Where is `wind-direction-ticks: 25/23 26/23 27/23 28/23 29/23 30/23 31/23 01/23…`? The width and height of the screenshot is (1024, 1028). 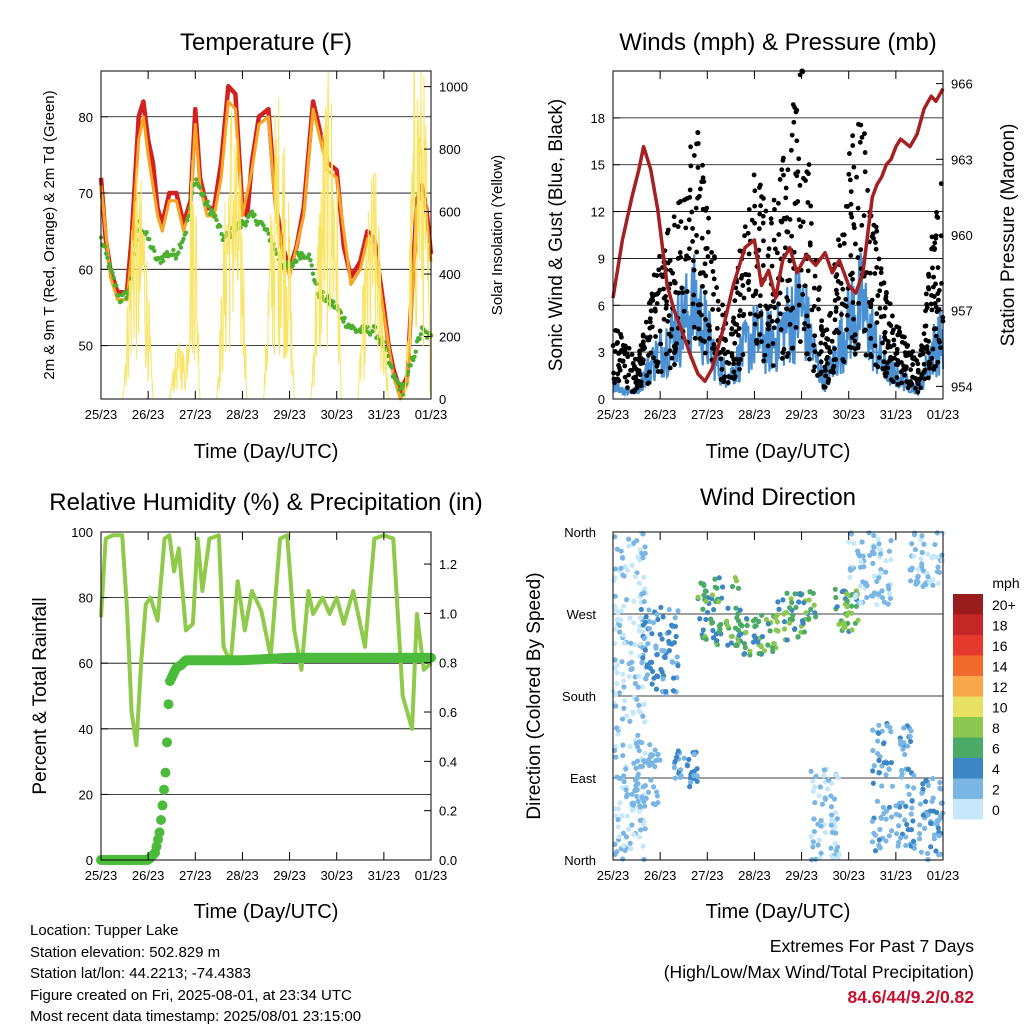 wind-direction-ticks: 25/23 26/23 27/23 28/23 29/23 30/23 31/23 01/23… is located at coordinates (760, 704).